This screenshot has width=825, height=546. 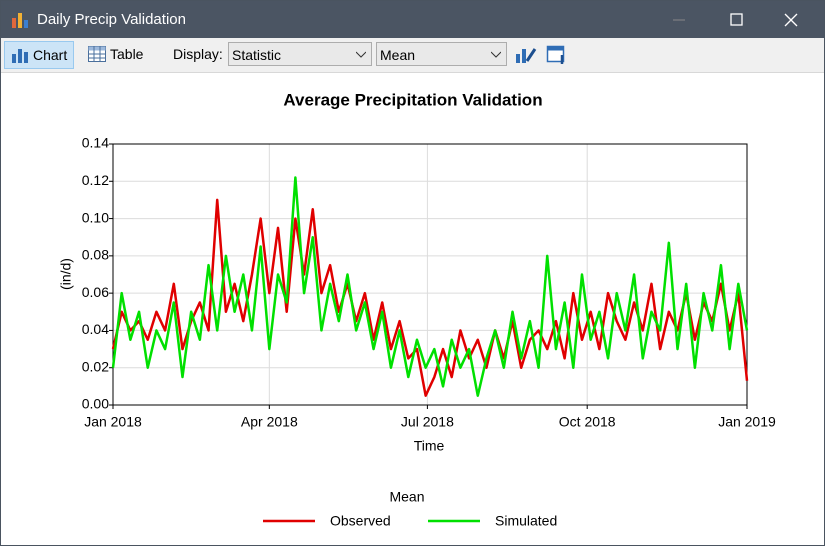 What do you see at coordinates (95, 329) in the screenshot?
I see `y-tick-label: 0.04` at bounding box center [95, 329].